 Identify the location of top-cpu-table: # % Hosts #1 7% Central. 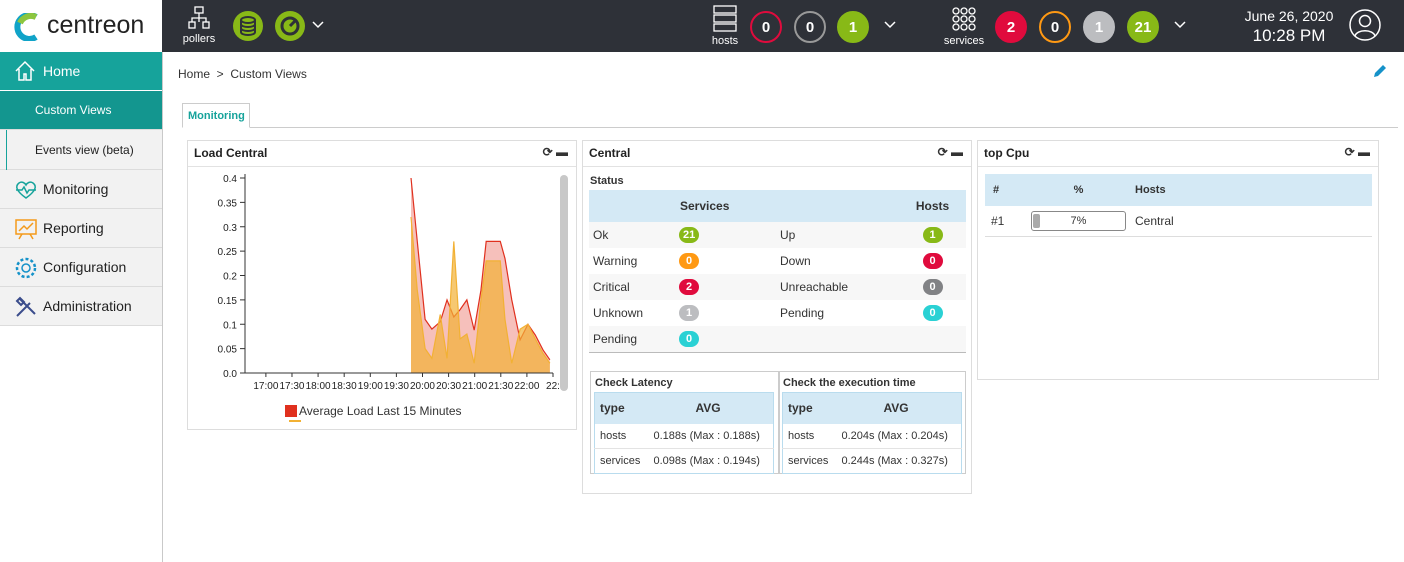
(1178, 205).